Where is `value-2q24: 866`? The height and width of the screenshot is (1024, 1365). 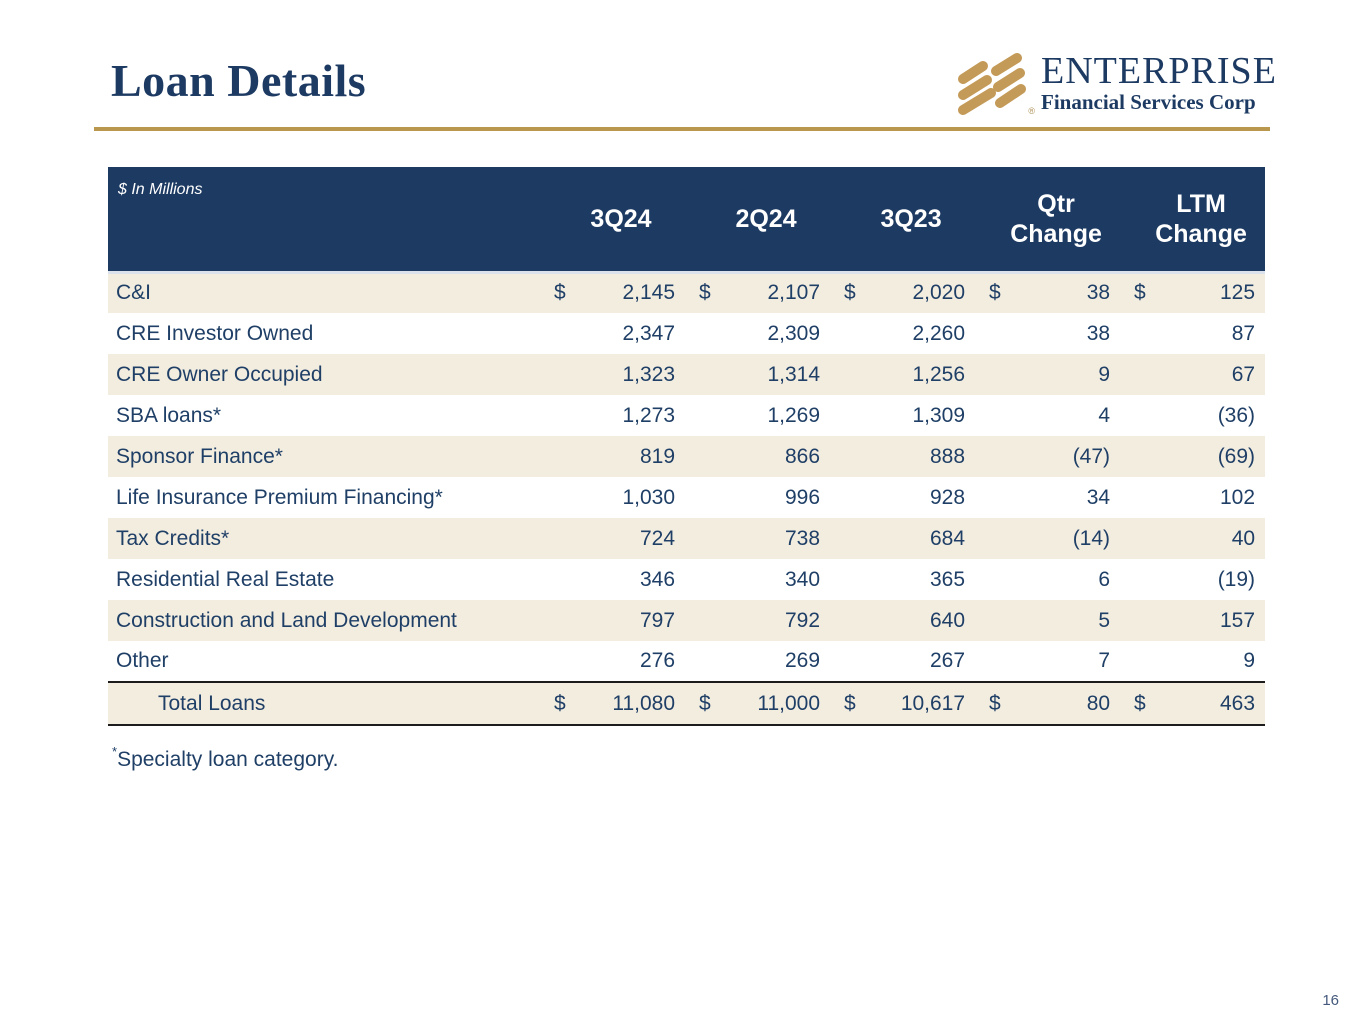 value-2q24: 866 is located at coordinates (802, 456).